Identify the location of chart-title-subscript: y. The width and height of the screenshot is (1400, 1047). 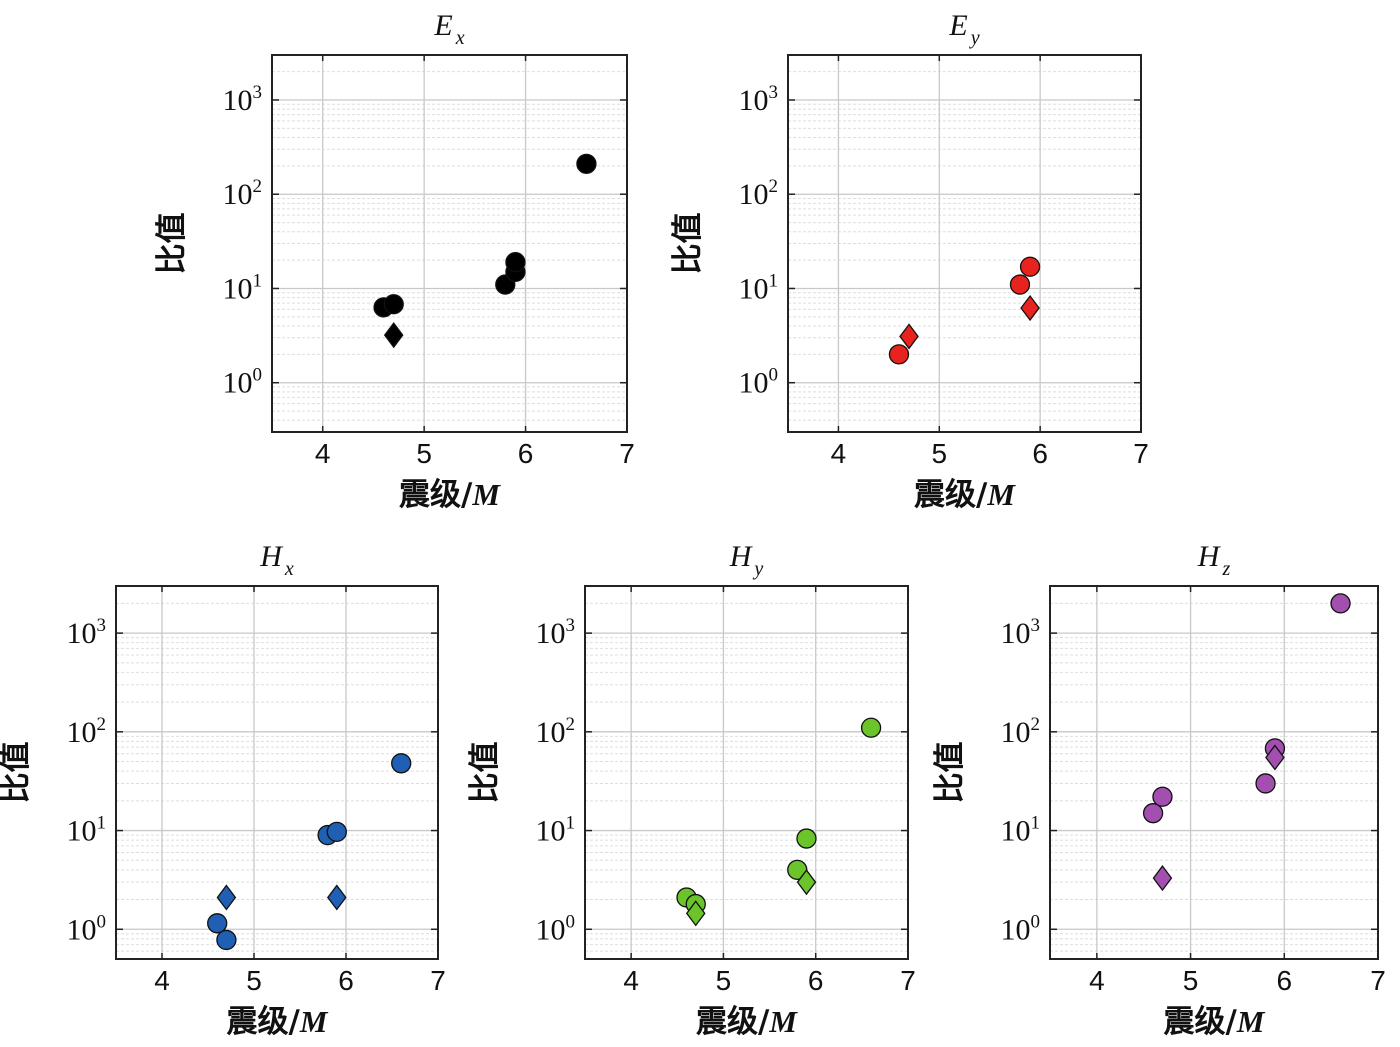
(974, 38).